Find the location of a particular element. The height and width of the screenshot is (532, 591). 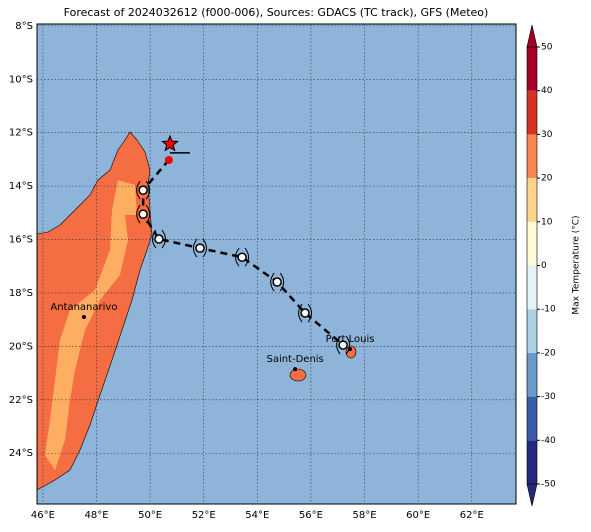

place-label: Antananarivo is located at coordinates (83, 307).